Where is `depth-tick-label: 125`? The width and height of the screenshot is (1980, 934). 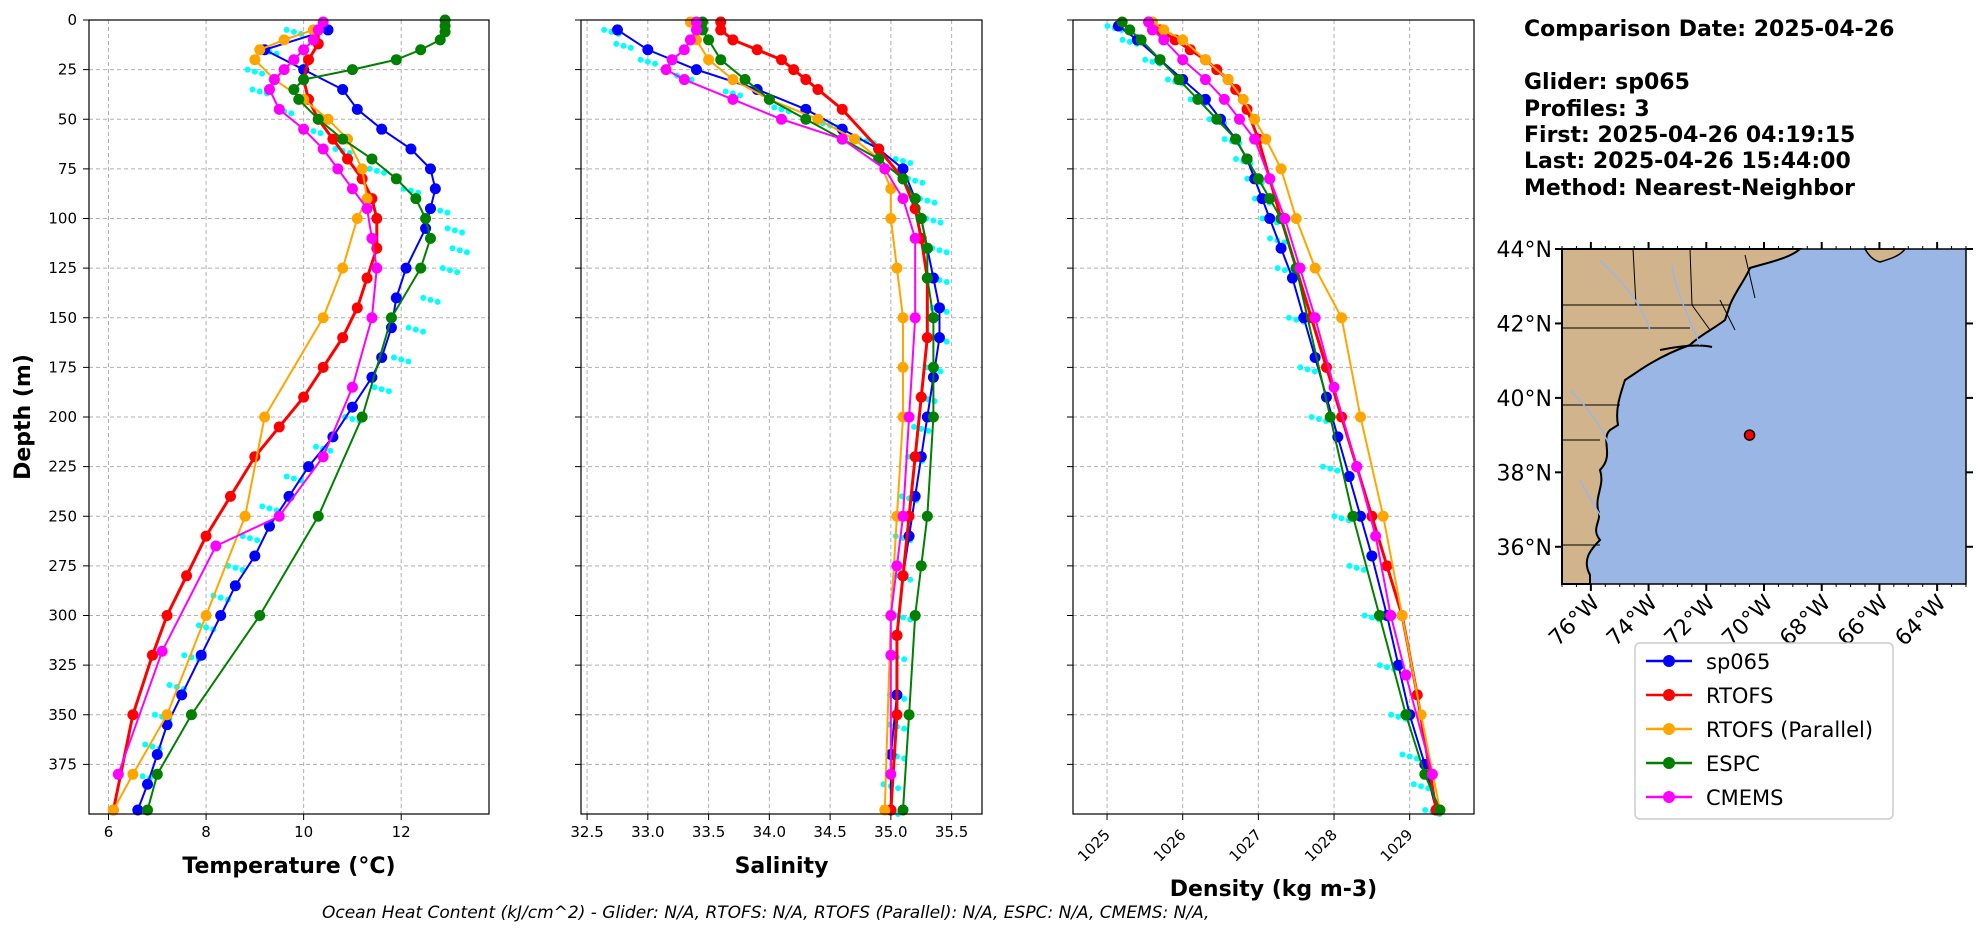 depth-tick-label: 125 is located at coordinates (62, 268).